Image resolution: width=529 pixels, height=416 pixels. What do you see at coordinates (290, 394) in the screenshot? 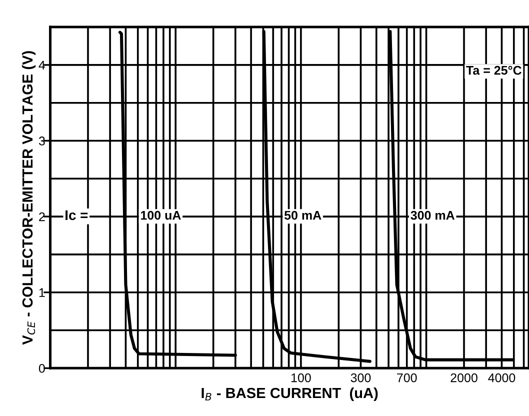
I see `x-axis-title: I$_{B}$ - BASE CURRENT (uA)` at bounding box center [290, 394].